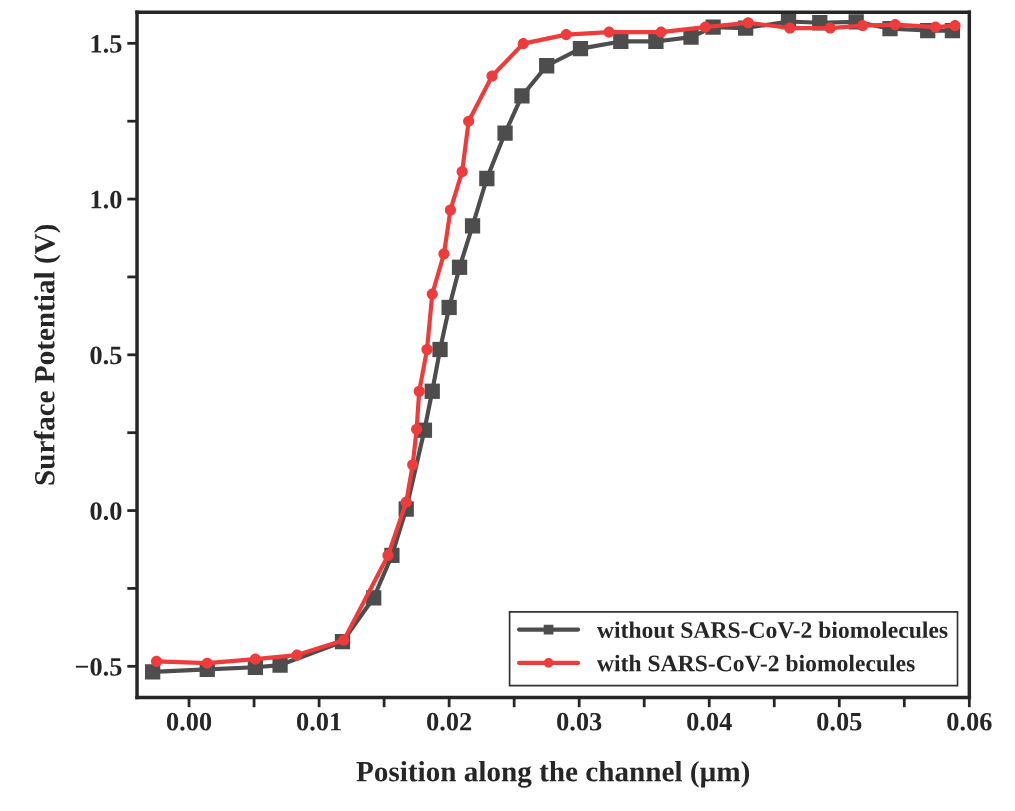 This screenshot has height=811, width=1015. What do you see at coordinates (969, 721) in the screenshot?
I see `x-tick-label: 0.06` at bounding box center [969, 721].